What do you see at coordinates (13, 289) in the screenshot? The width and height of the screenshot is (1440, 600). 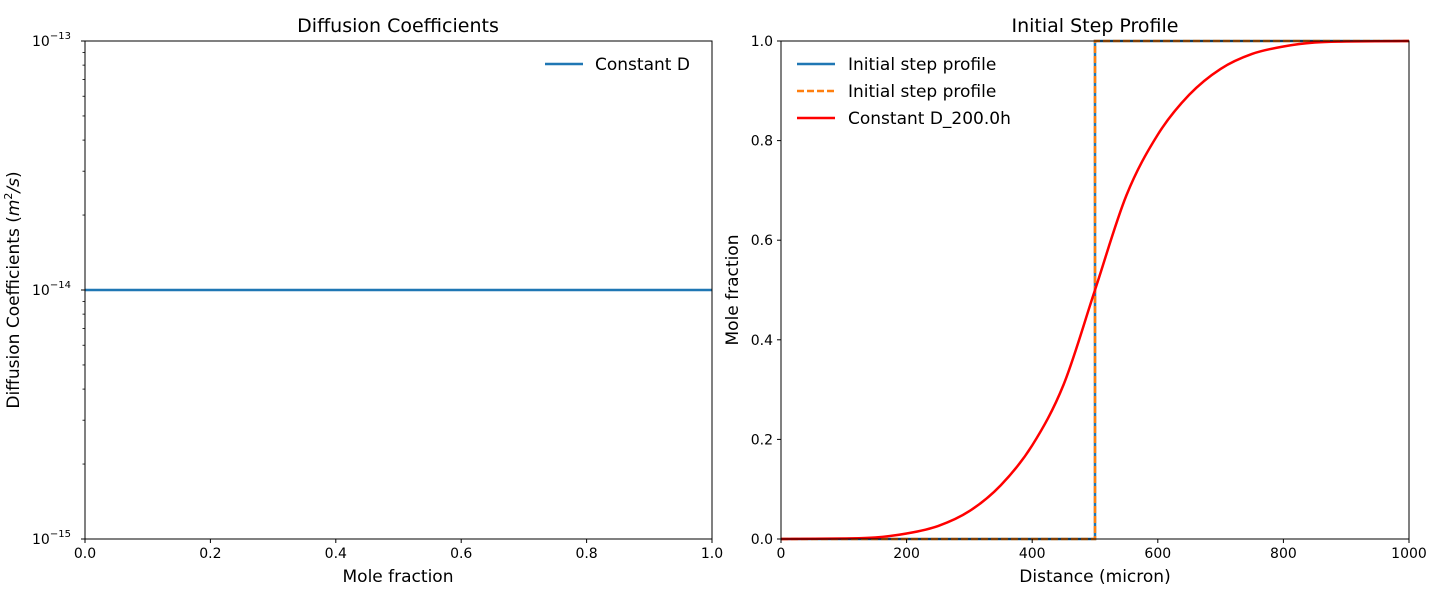 I see `left-y-axis-label: Diffusion Coefficients (m2/s)` at bounding box center [13, 289].